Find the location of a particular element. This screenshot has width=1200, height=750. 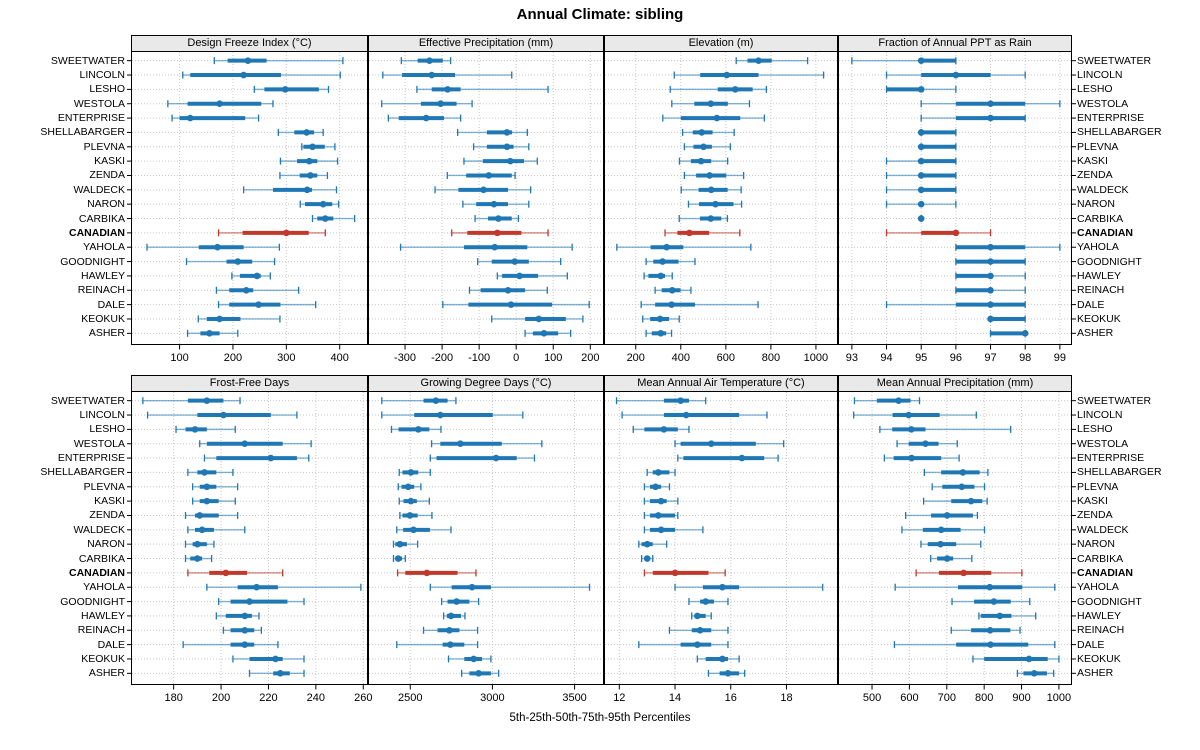

station-label-right-plevna: PLEVNA is located at coordinates (1098, 487).